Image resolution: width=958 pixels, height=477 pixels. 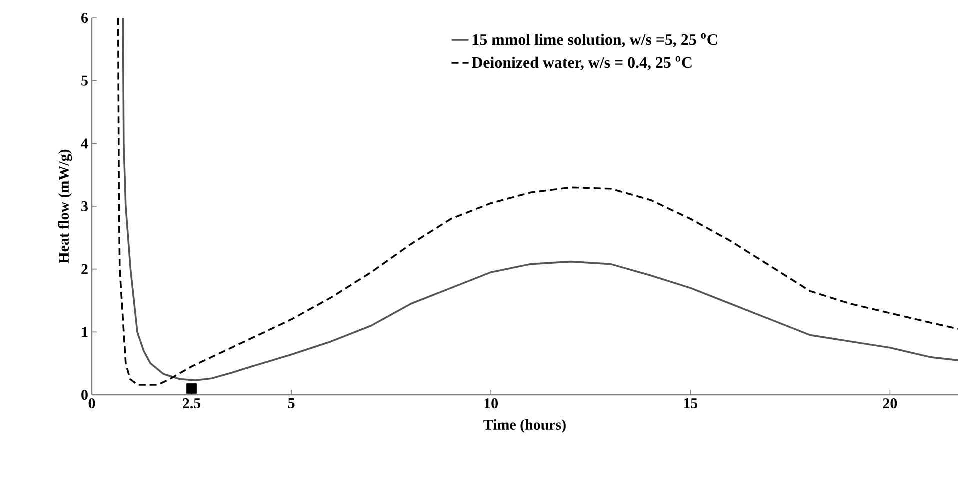 I want to click on y-tick-label: 3, so click(x=85, y=206).